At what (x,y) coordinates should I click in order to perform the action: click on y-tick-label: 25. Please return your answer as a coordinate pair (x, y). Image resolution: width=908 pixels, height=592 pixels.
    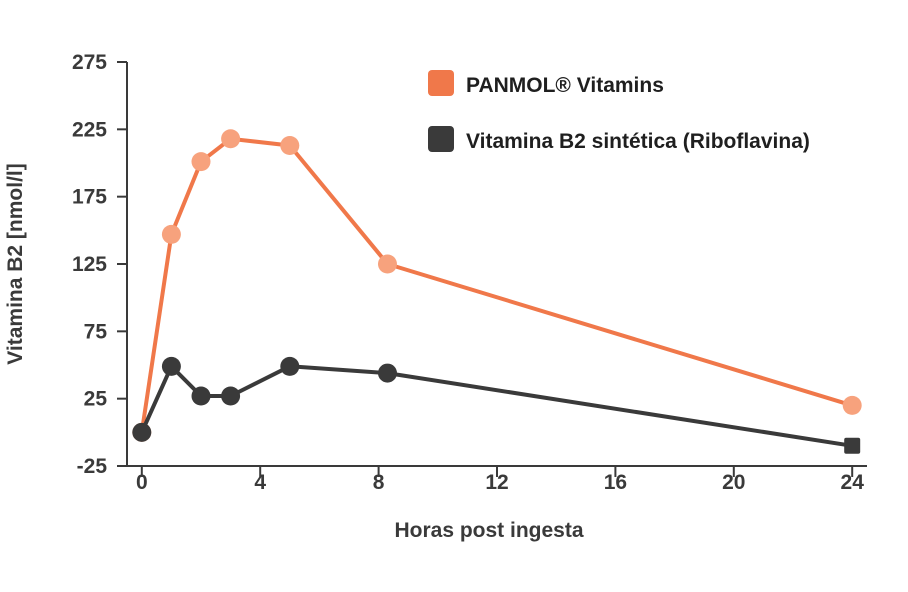
    Looking at the image, I should click on (96, 399).